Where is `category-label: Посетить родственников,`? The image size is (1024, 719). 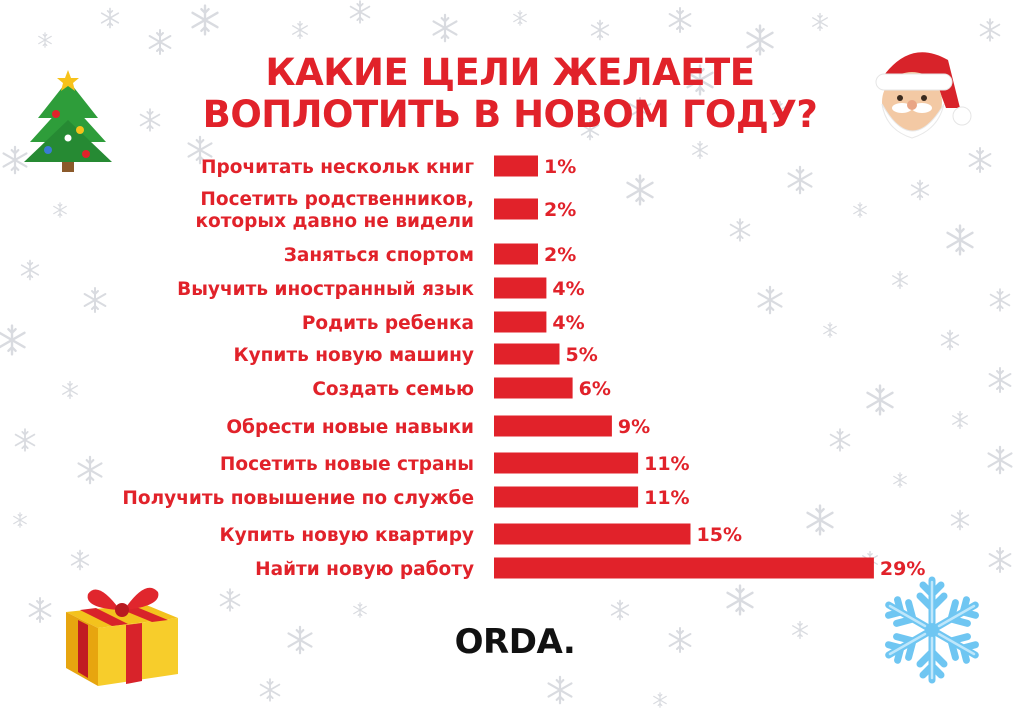 category-label: Посетить родственников, is located at coordinates (337, 199).